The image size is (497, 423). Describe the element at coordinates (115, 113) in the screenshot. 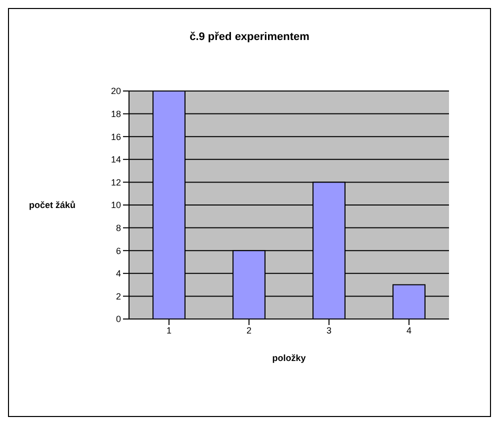

I see `y-tick-label: 18` at that location.